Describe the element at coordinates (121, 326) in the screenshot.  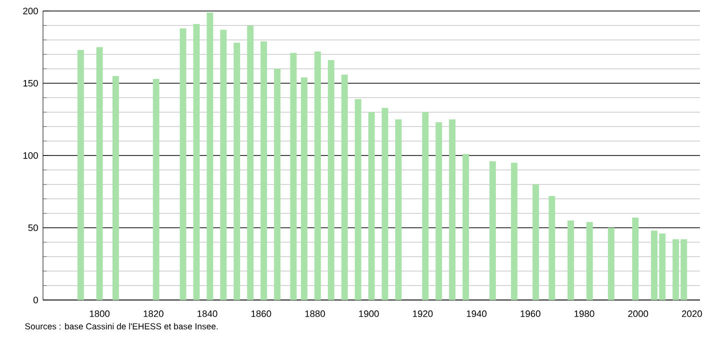
I see `source-note: Sources : base Cassini de l'EHESS et base Insee.` at that location.